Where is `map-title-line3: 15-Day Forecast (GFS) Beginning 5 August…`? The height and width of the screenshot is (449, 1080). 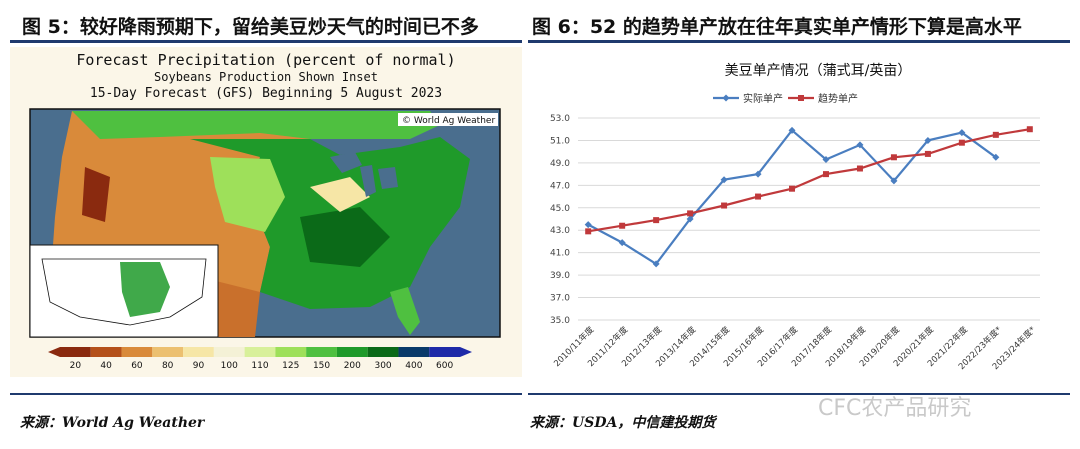
map-title-line3: 15-Day Forecast (GFS) Beginning 5 August… is located at coordinates (266, 93).